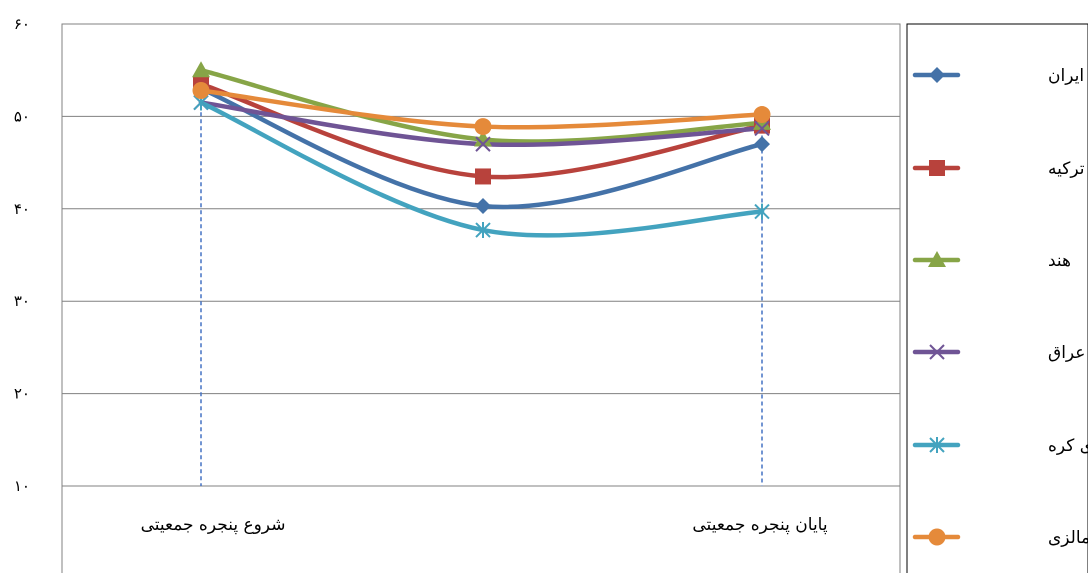 This screenshot has width=1088, height=573. Describe the element at coordinates (759, 525) in the screenshot. I see `x-category-label: پایان پنجره جمعیتی` at that location.